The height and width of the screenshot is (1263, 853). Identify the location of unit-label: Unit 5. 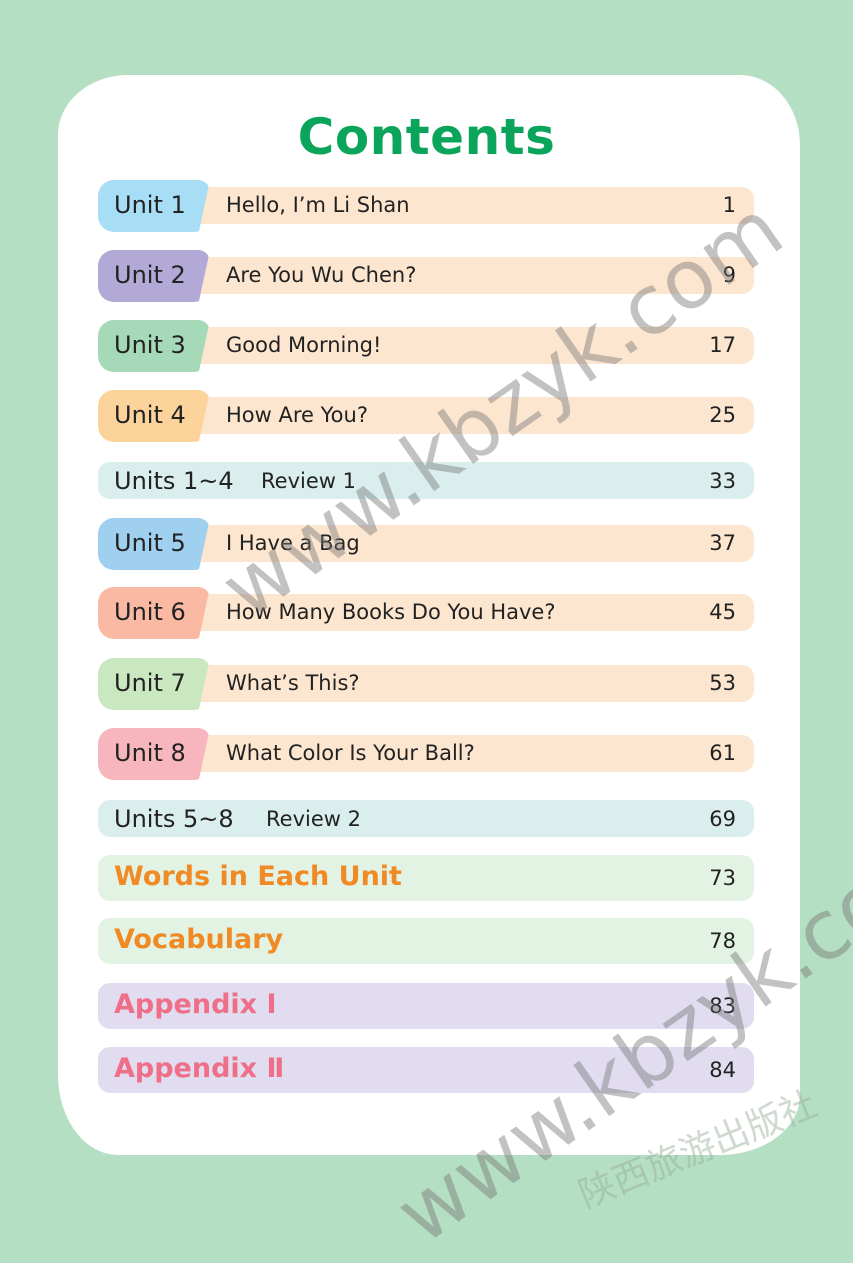
(150, 543).